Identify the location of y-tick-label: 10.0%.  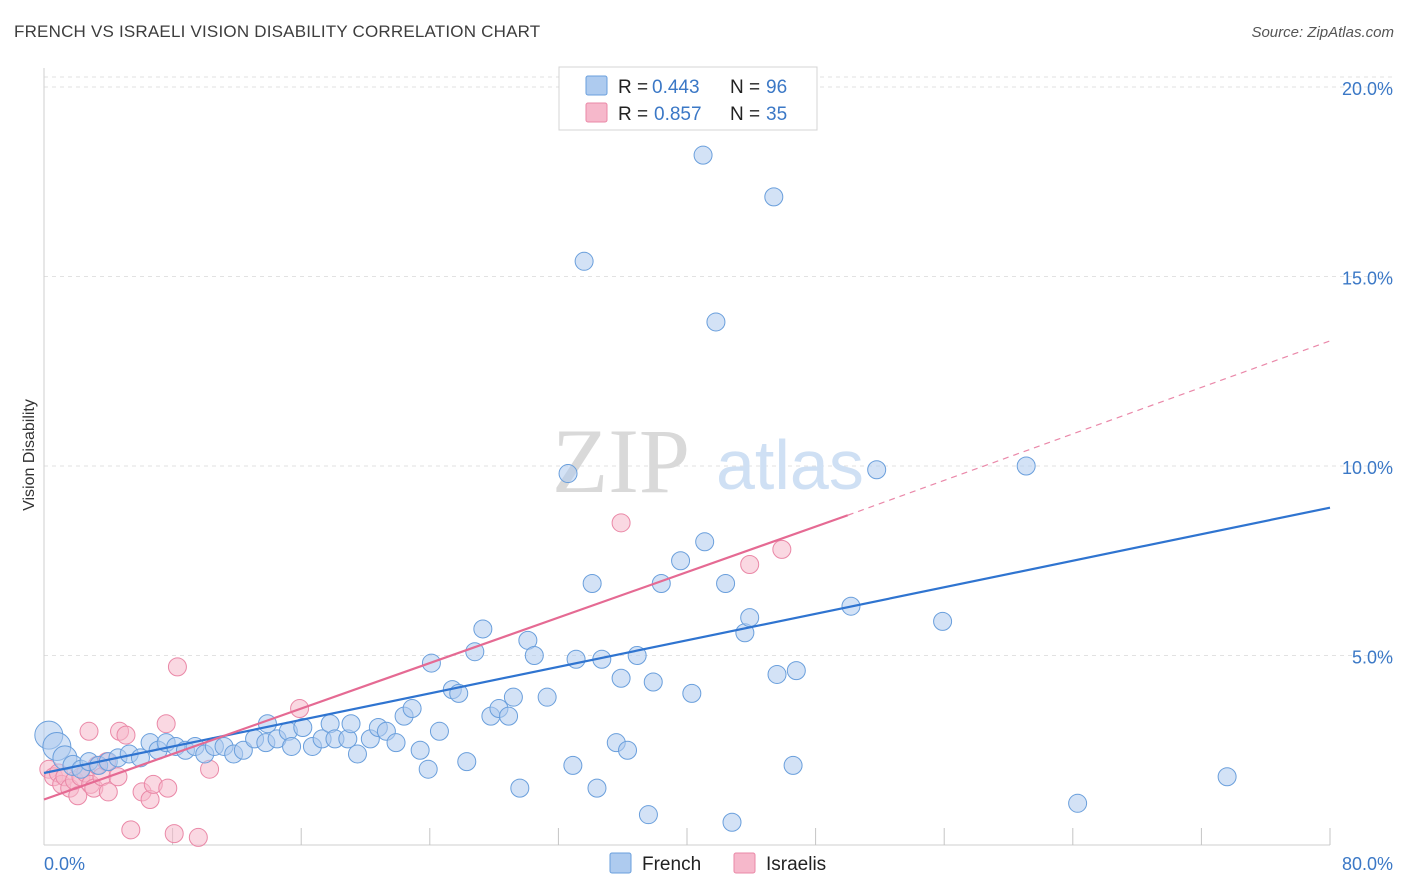
(1367, 468).